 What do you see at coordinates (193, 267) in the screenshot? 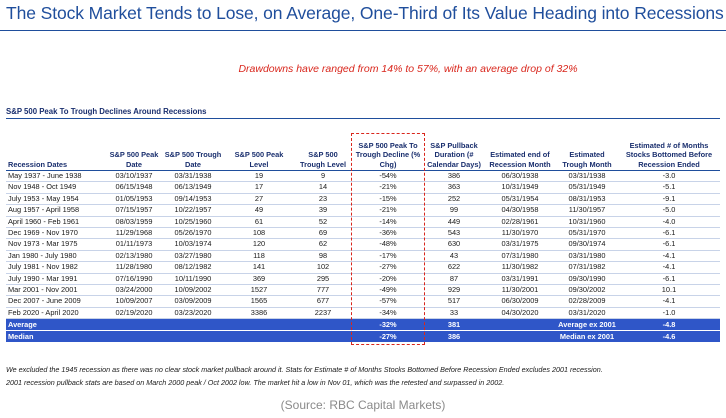
I see `cell-trough-date: 08/12/1982` at bounding box center [193, 267].